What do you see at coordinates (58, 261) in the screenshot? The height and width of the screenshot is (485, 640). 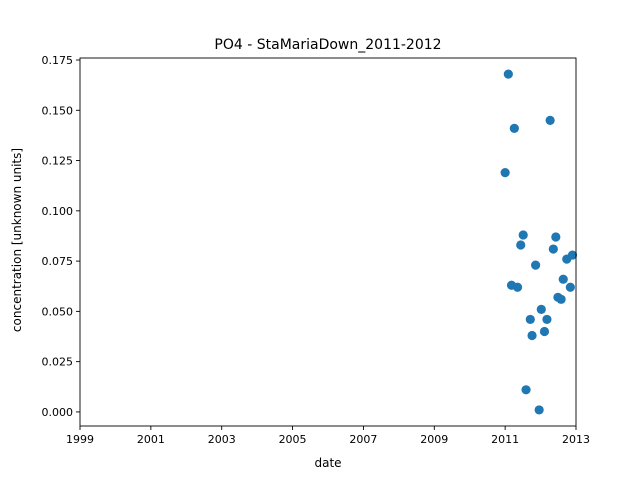 I see `y-tick-label: 0.075` at bounding box center [58, 261].